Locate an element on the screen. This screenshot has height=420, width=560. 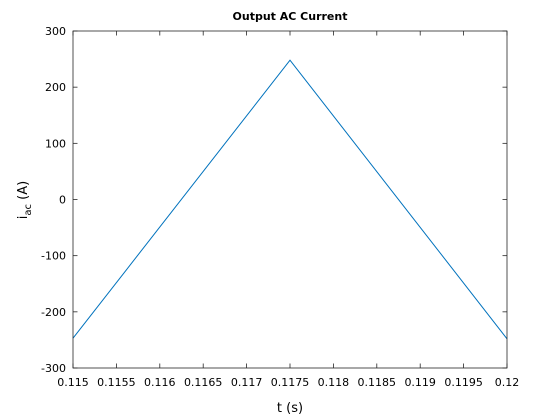
y-tick-label: 300 is located at coordinates (55, 31).